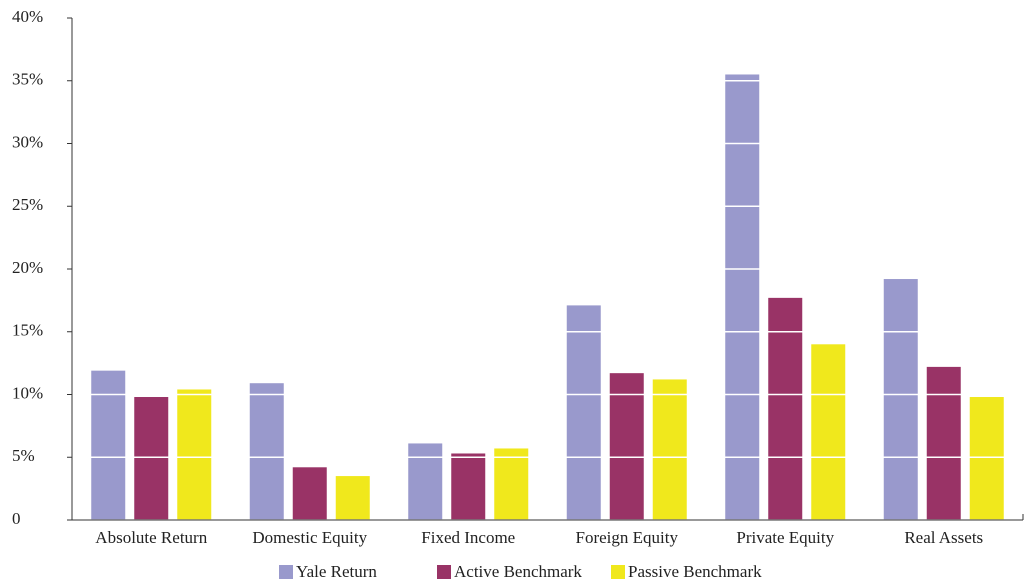  What do you see at coordinates (27, 141) in the screenshot?
I see `y-tick-label: 30%` at bounding box center [27, 141].